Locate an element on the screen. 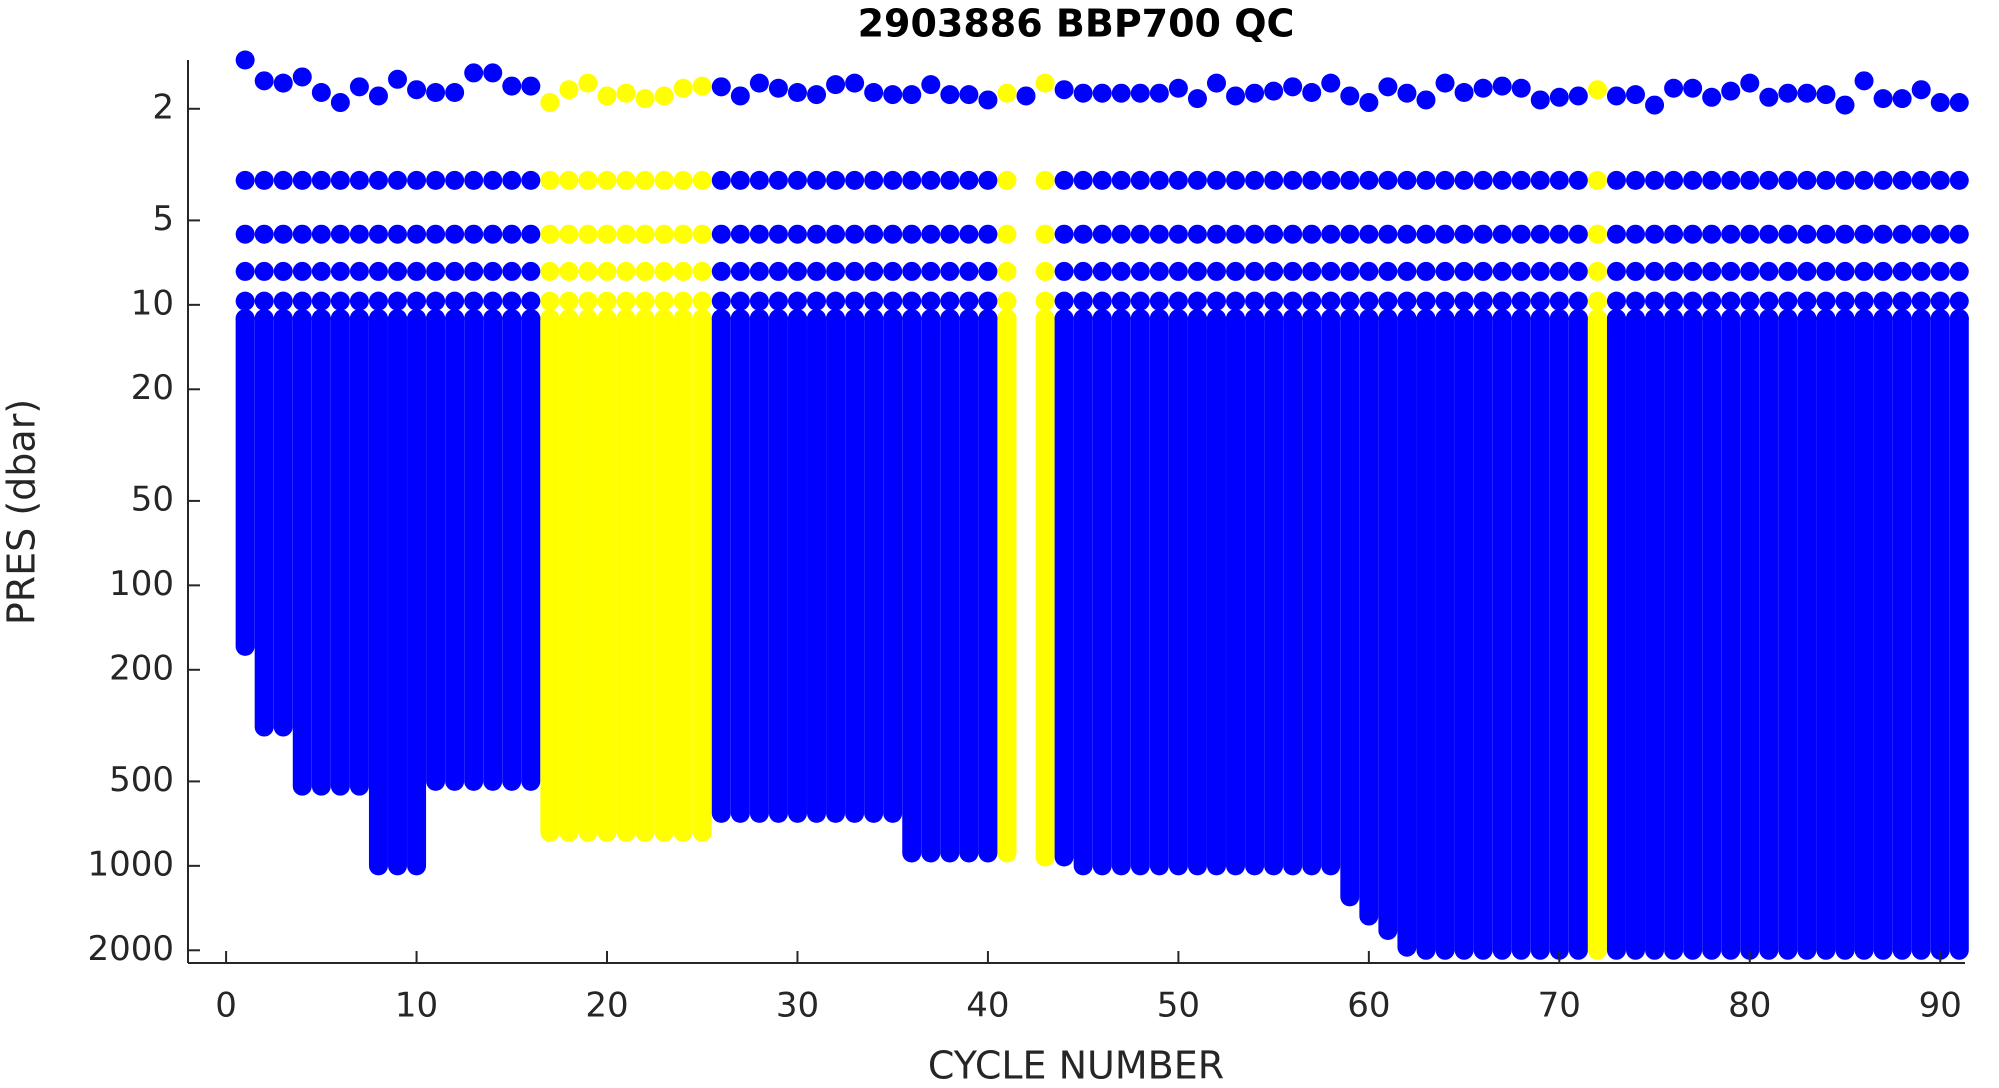 This screenshot has width=1999, height=1088. y-tick-label: 200 is located at coordinates (141, 668).